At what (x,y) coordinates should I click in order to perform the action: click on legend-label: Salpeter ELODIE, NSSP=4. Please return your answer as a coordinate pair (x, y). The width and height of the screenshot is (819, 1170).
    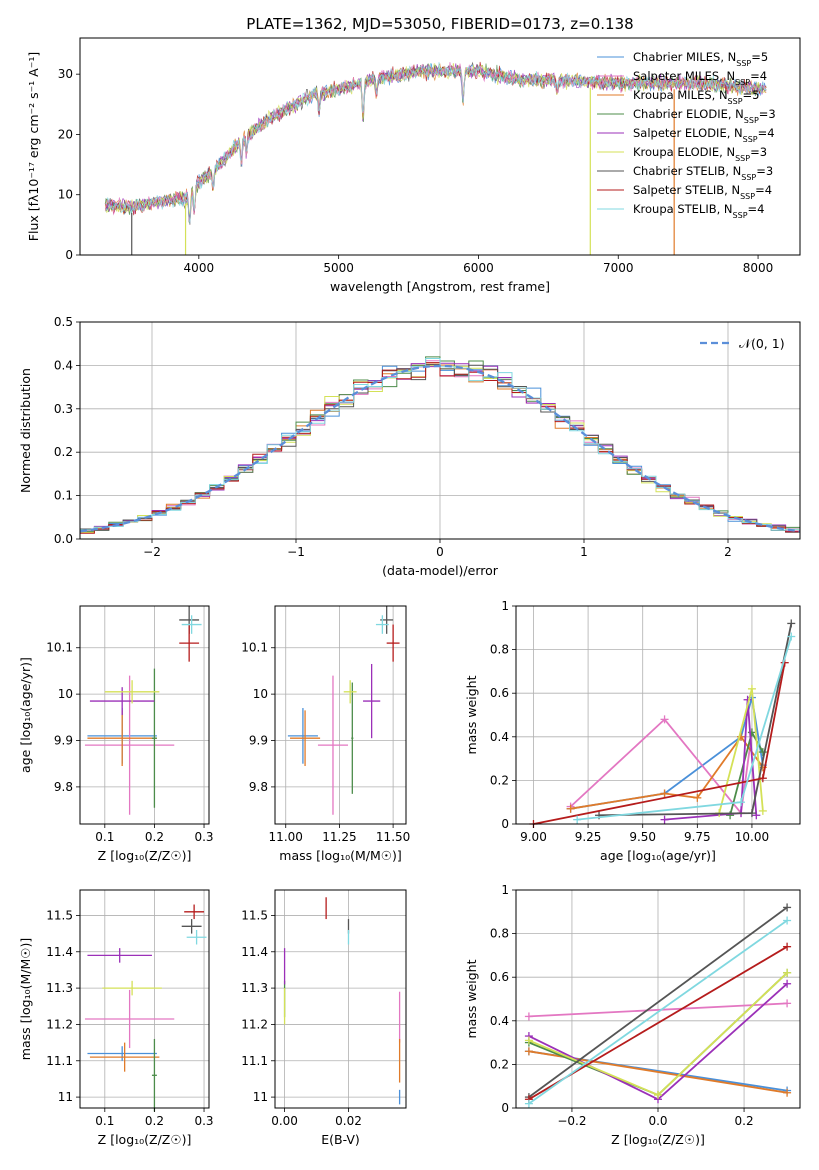
    Looking at the image, I should click on (704, 135).